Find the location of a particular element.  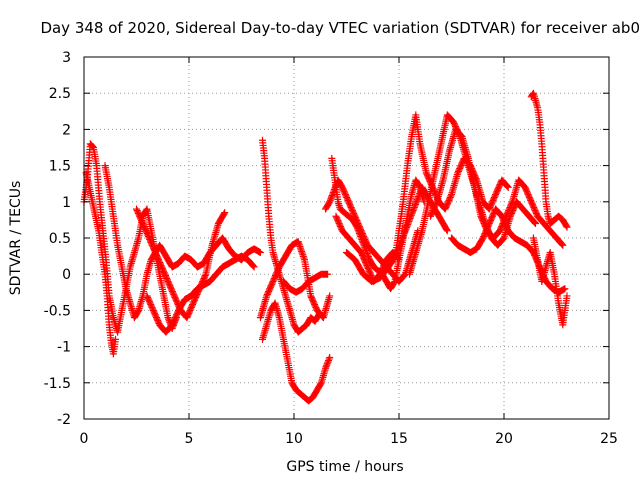

y-tick-label: 3 is located at coordinates (66, 58).